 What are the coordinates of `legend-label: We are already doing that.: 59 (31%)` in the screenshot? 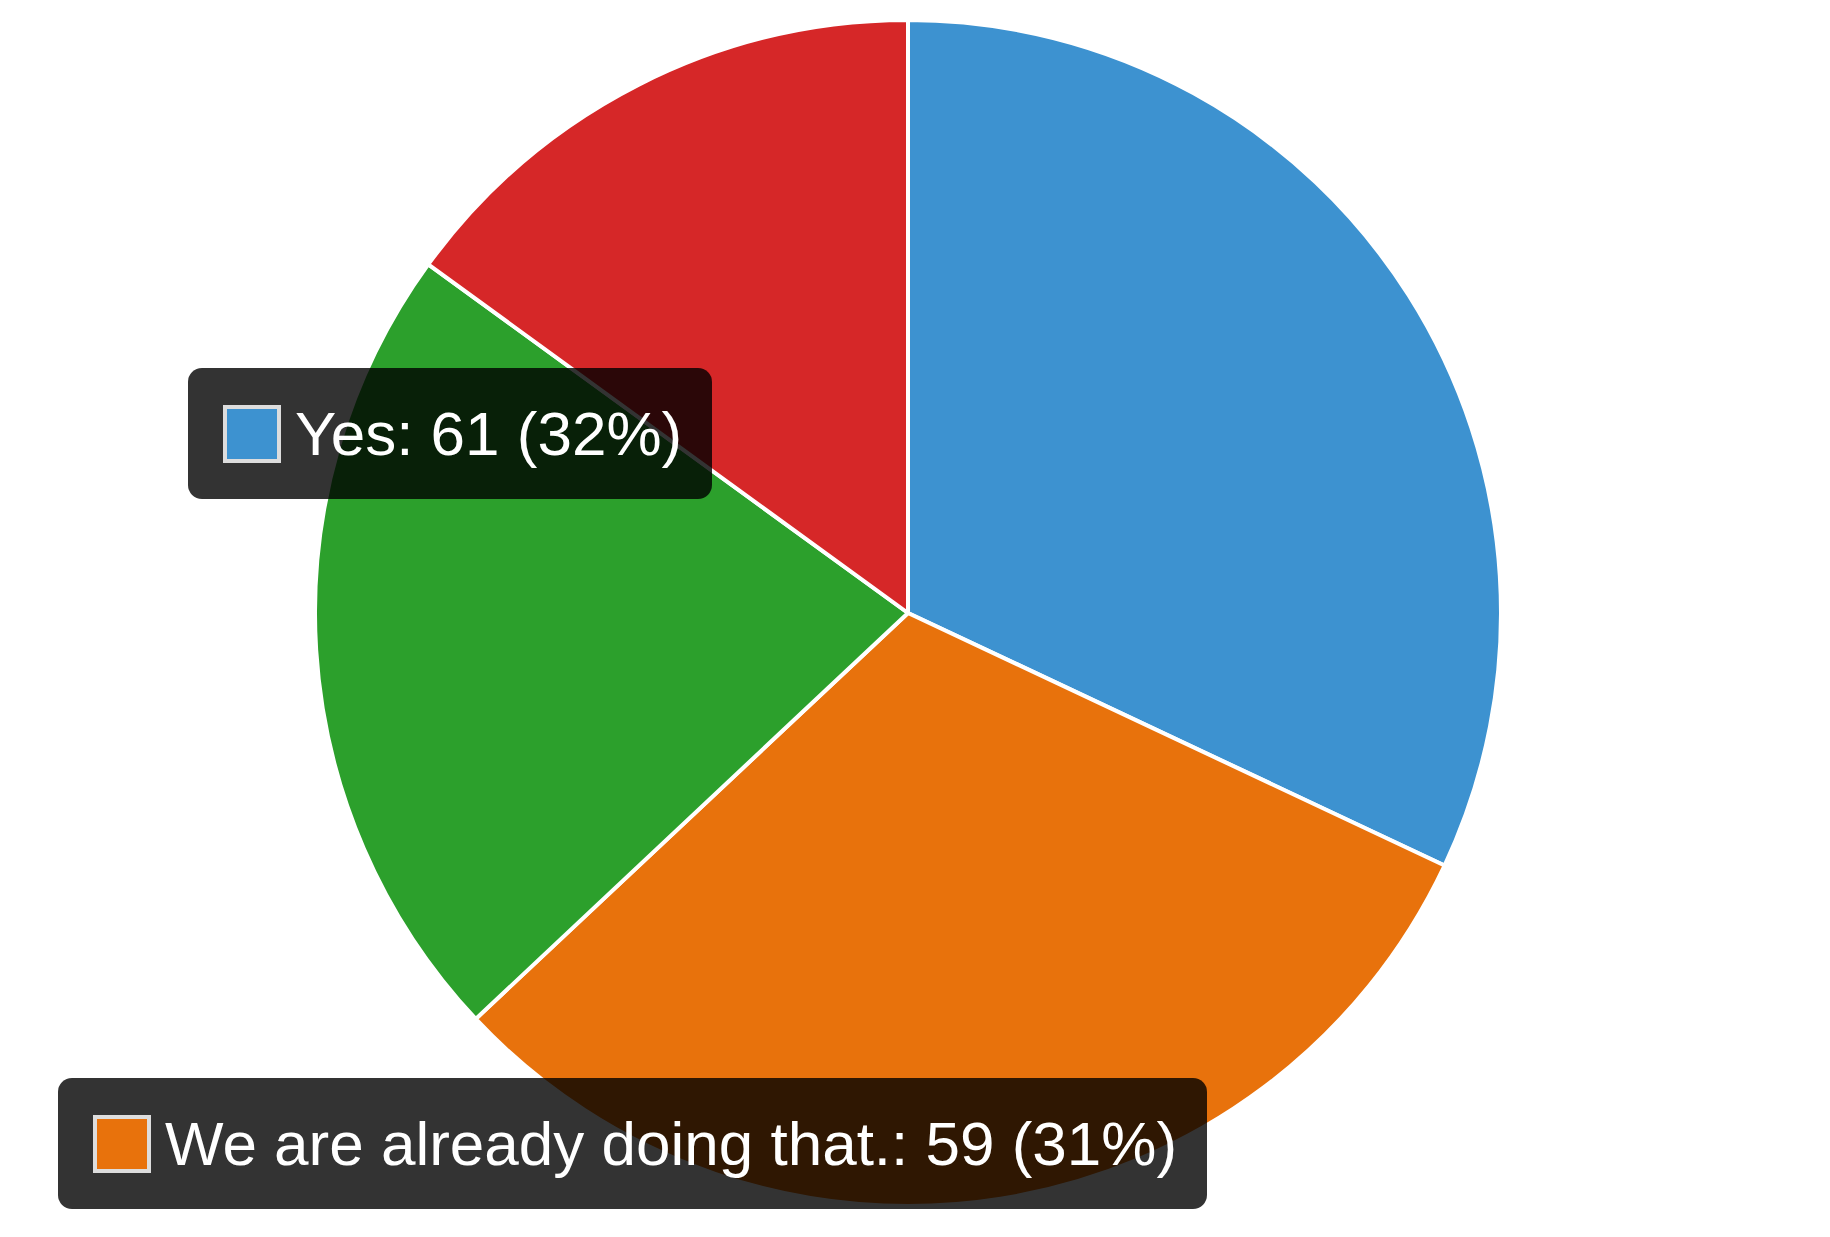 It's located at (671, 1143).